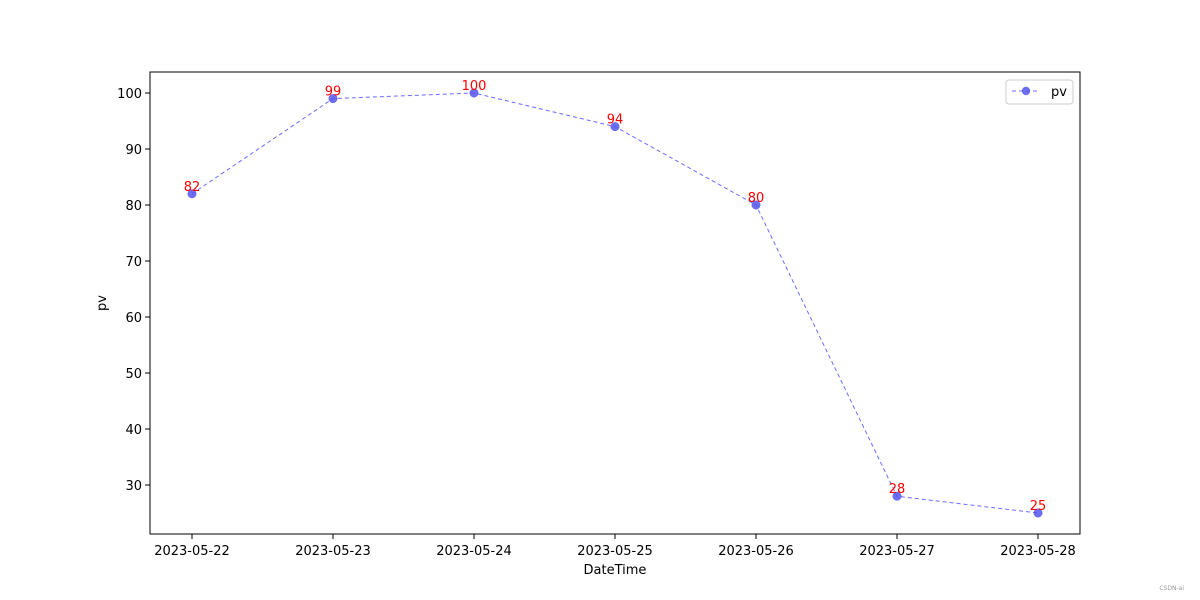 The width and height of the screenshot is (1200, 600). Describe the element at coordinates (756, 551) in the screenshot. I see `x-tick-label: 2023-05-26` at that location.